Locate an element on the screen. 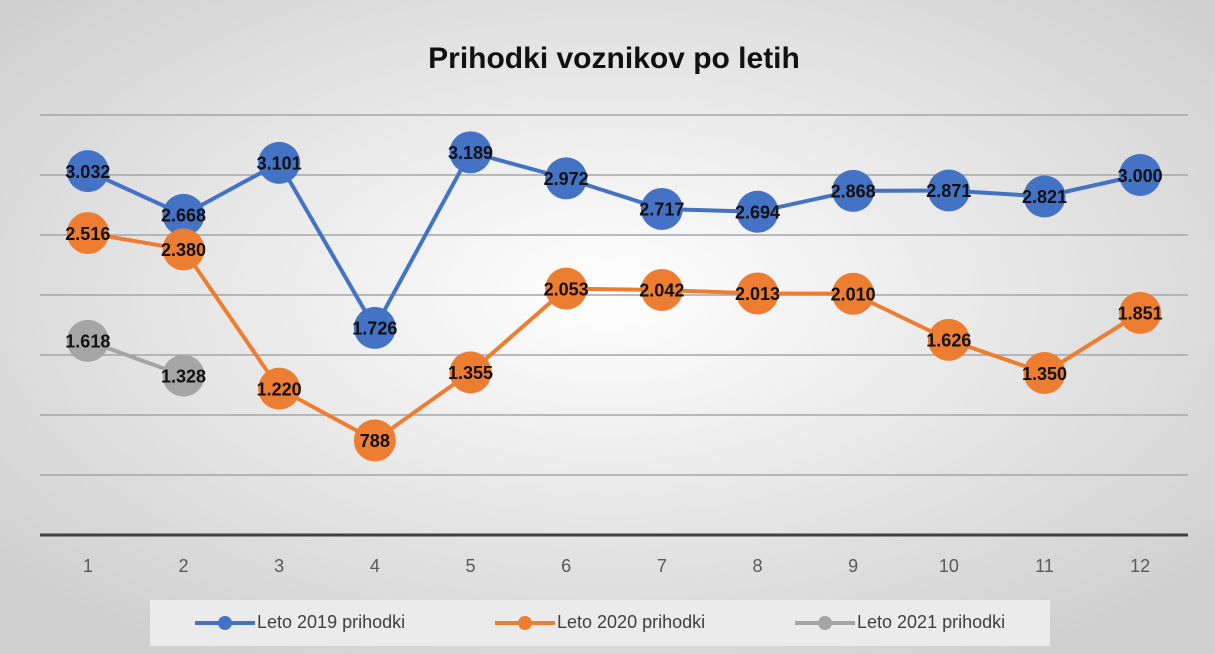 The height and width of the screenshot is (654, 1215). data-label: 3.000 is located at coordinates (1140, 176).